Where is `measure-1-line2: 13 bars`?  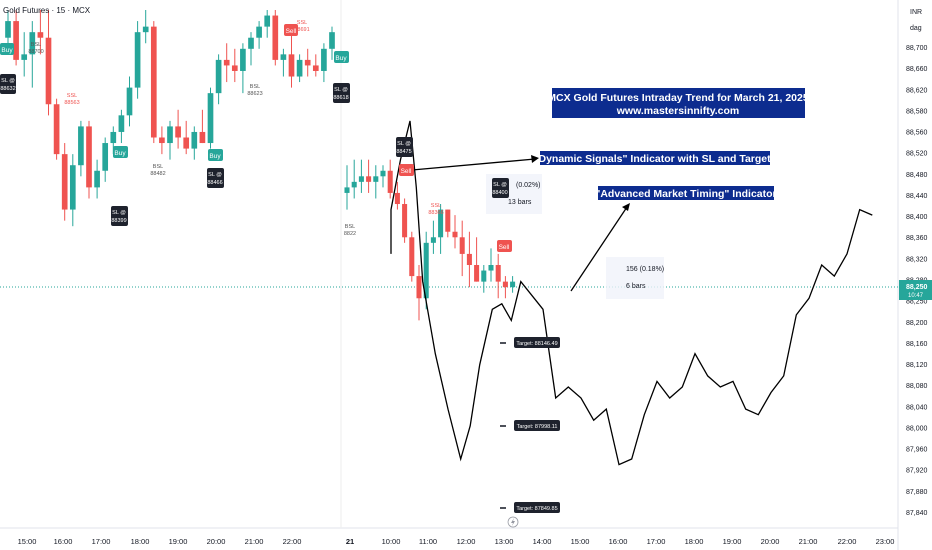 measure-1-line2: 13 bars is located at coordinates (520, 202).